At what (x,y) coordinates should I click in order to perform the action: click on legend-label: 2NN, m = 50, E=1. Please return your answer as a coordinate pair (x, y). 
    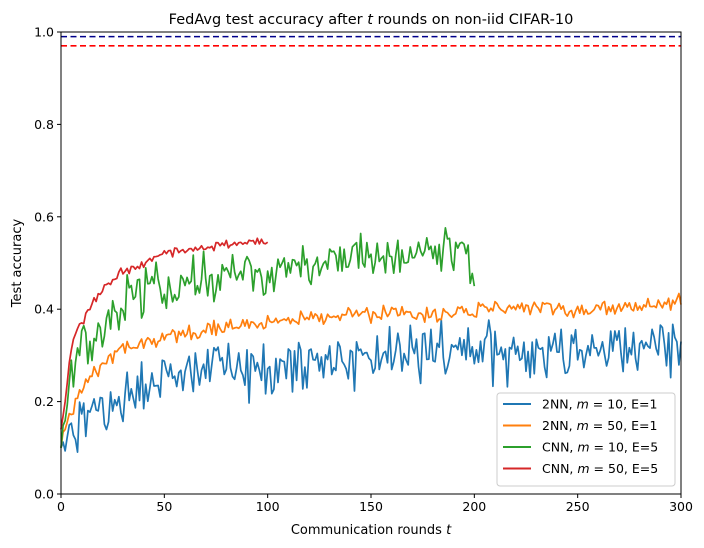
    Looking at the image, I should click on (599, 425).